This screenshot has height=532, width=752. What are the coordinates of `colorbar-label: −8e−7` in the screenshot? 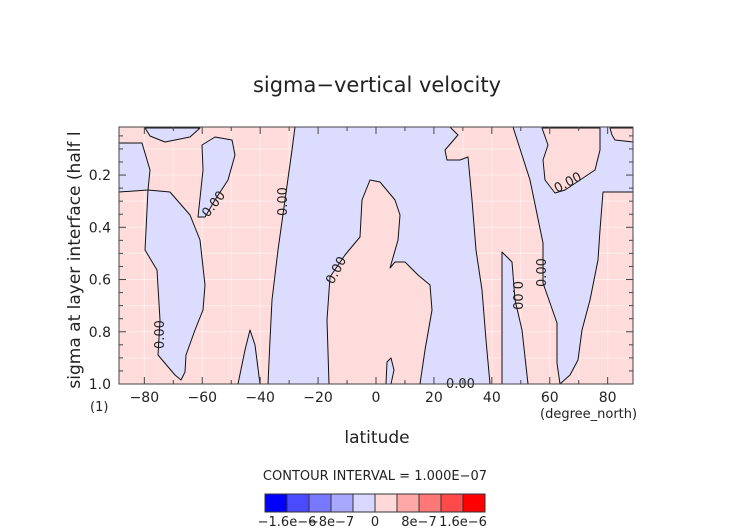 It's located at (331, 522).